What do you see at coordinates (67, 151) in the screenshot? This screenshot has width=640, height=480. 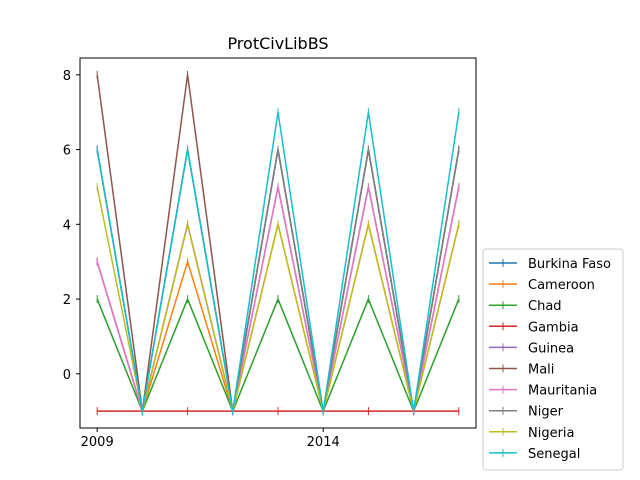 I see `y-tick-label: 6` at bounding box center [67, 151].